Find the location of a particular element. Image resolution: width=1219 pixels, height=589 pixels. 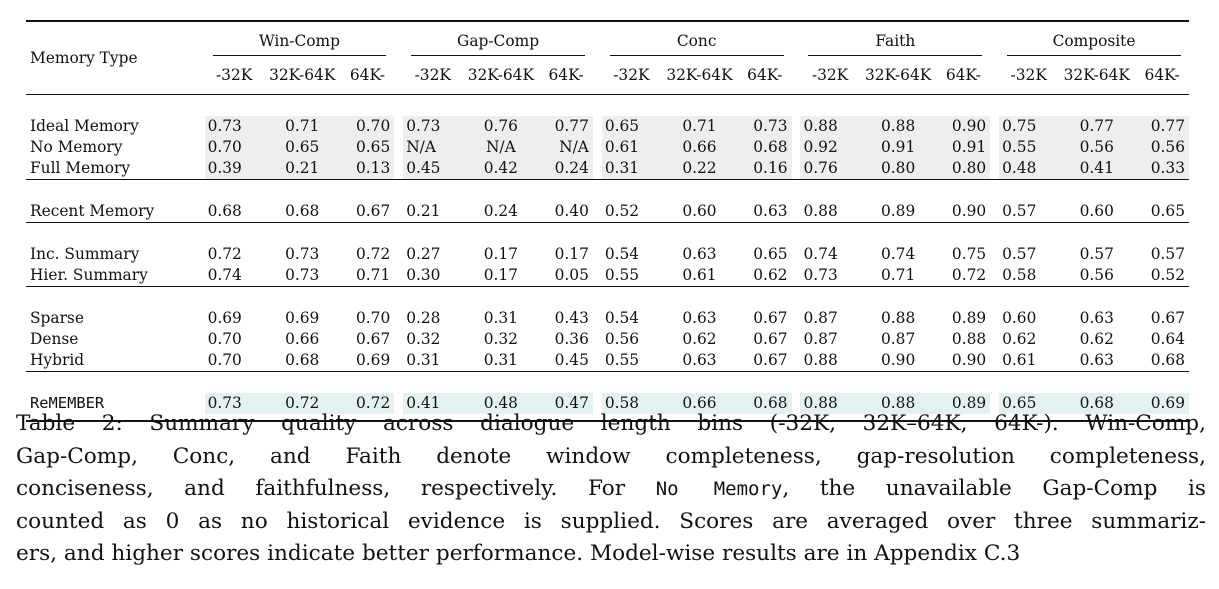

row-label: Sparse is located at coordinates (57, 318).